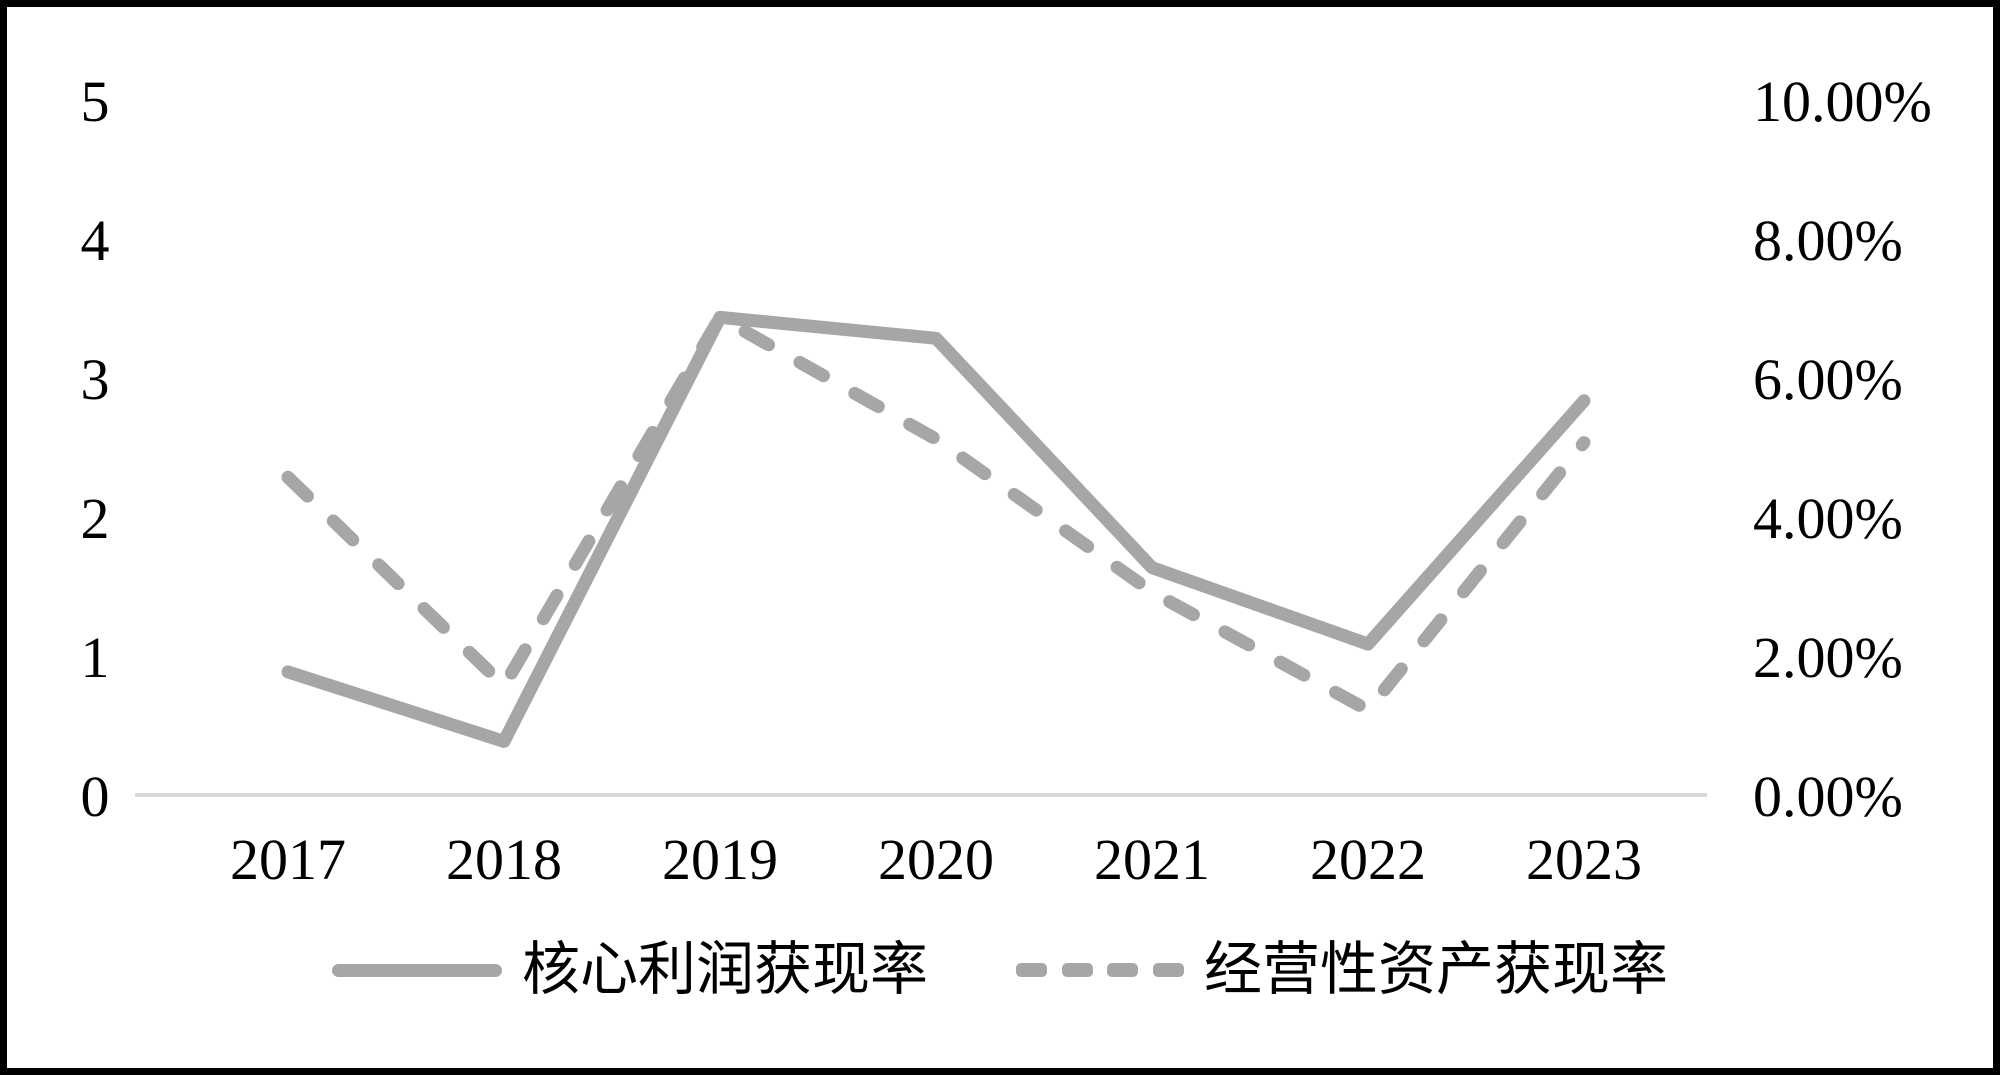 The image size is (2000, 1075). I want to click on right-axis-tick-0: 0.00%, so click(1828, 796).